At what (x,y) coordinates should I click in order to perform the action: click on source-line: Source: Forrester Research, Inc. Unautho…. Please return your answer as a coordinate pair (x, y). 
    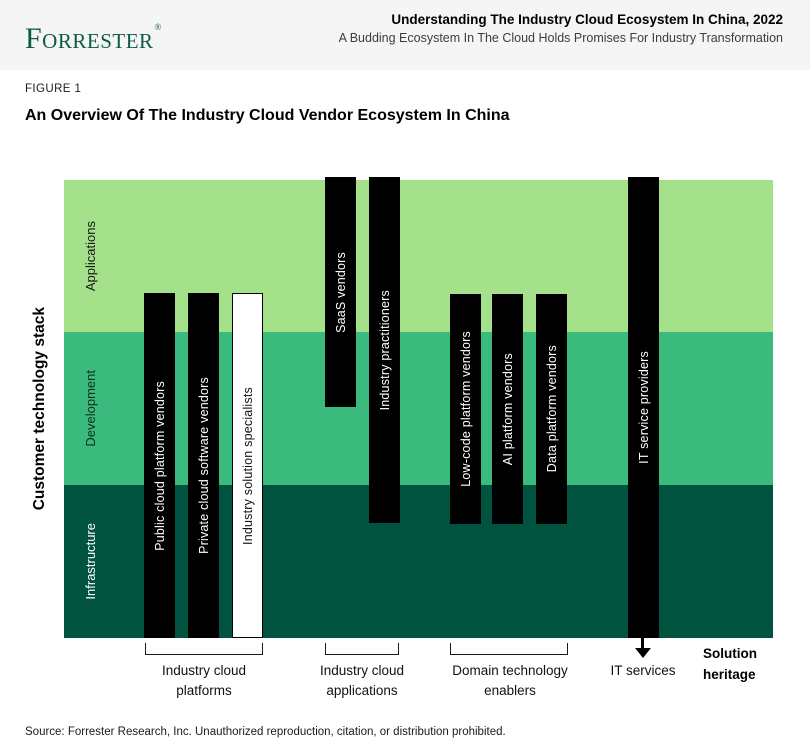
    Looking at the image, I should click on (265, 732).